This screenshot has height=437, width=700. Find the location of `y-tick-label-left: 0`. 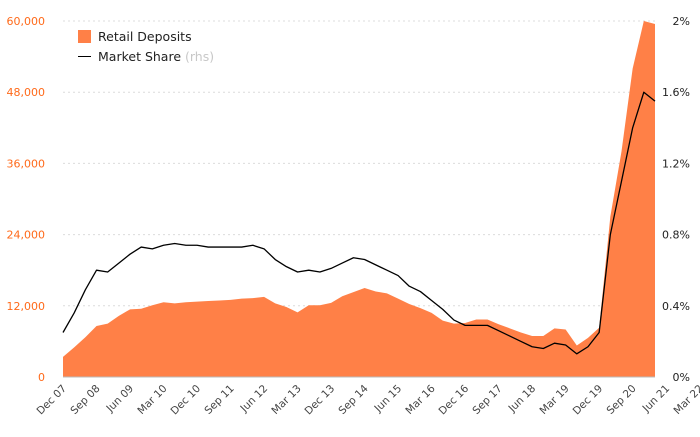

y-tick-label-left: 0 is located at coordinates (41, 377).